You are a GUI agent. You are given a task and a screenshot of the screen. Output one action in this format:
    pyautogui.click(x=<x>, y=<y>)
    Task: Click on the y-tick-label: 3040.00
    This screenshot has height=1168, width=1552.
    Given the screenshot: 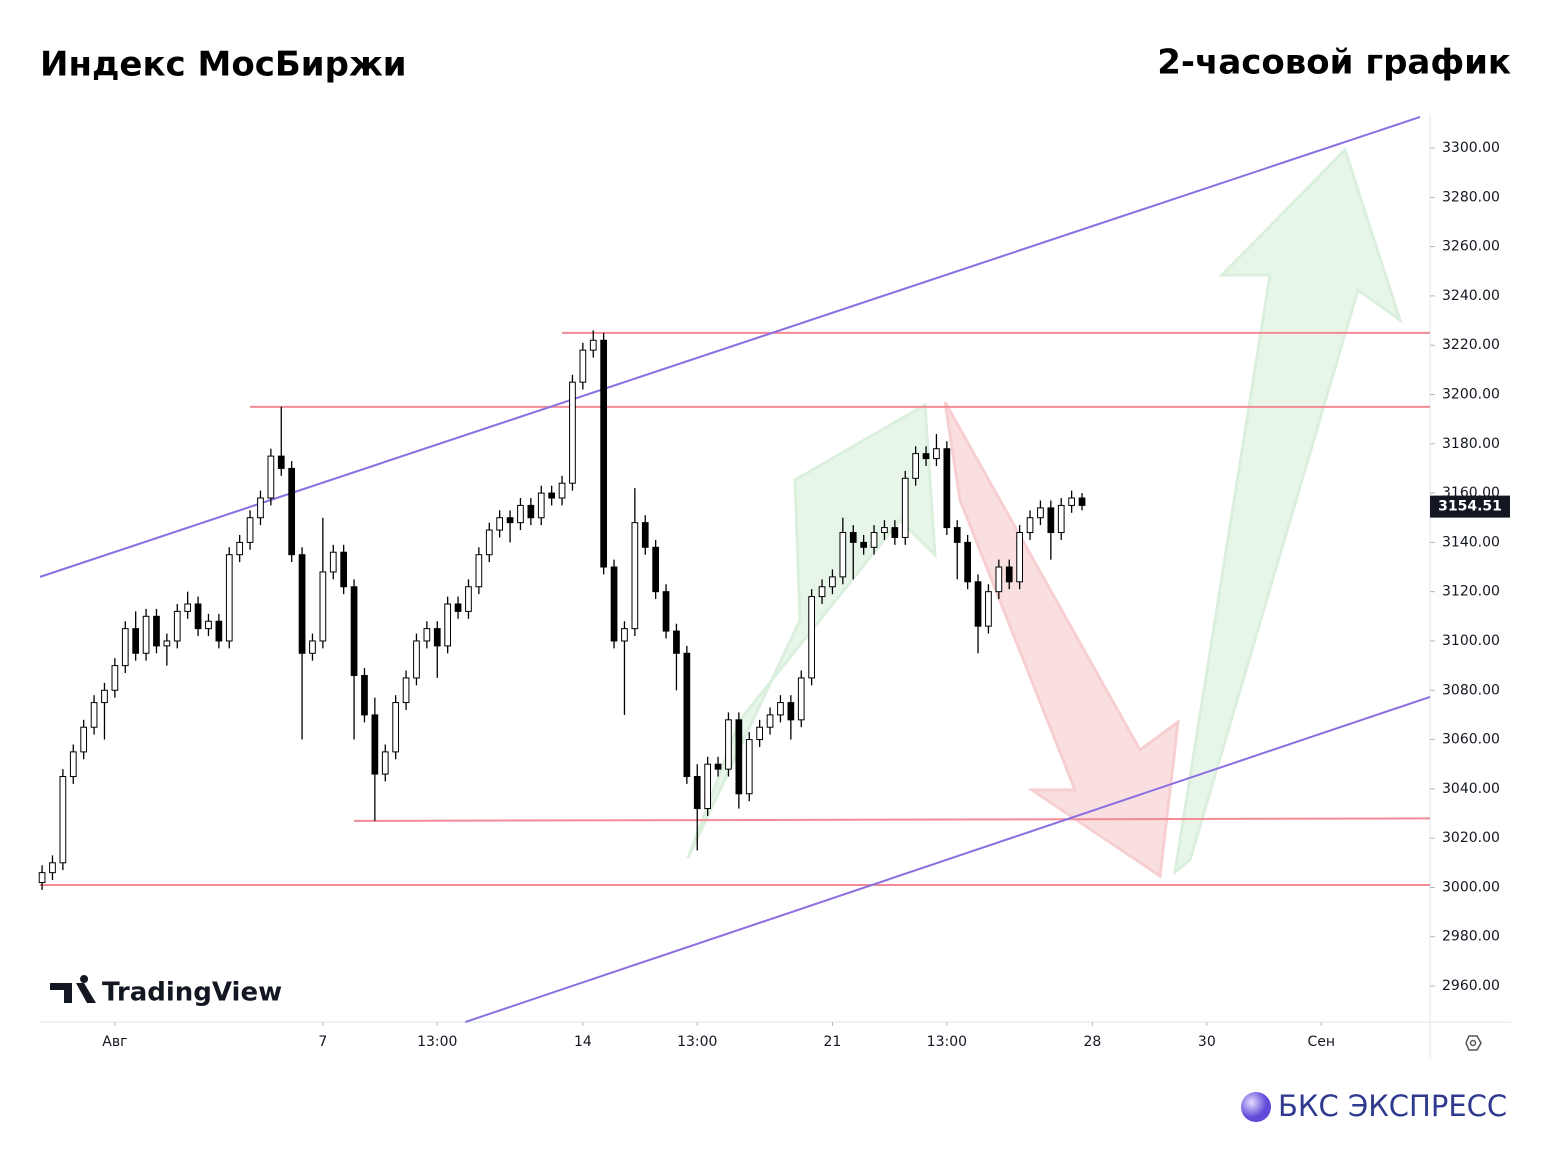 What is the action you would take?
    pyautogui.click(x=1471, y=789)
    